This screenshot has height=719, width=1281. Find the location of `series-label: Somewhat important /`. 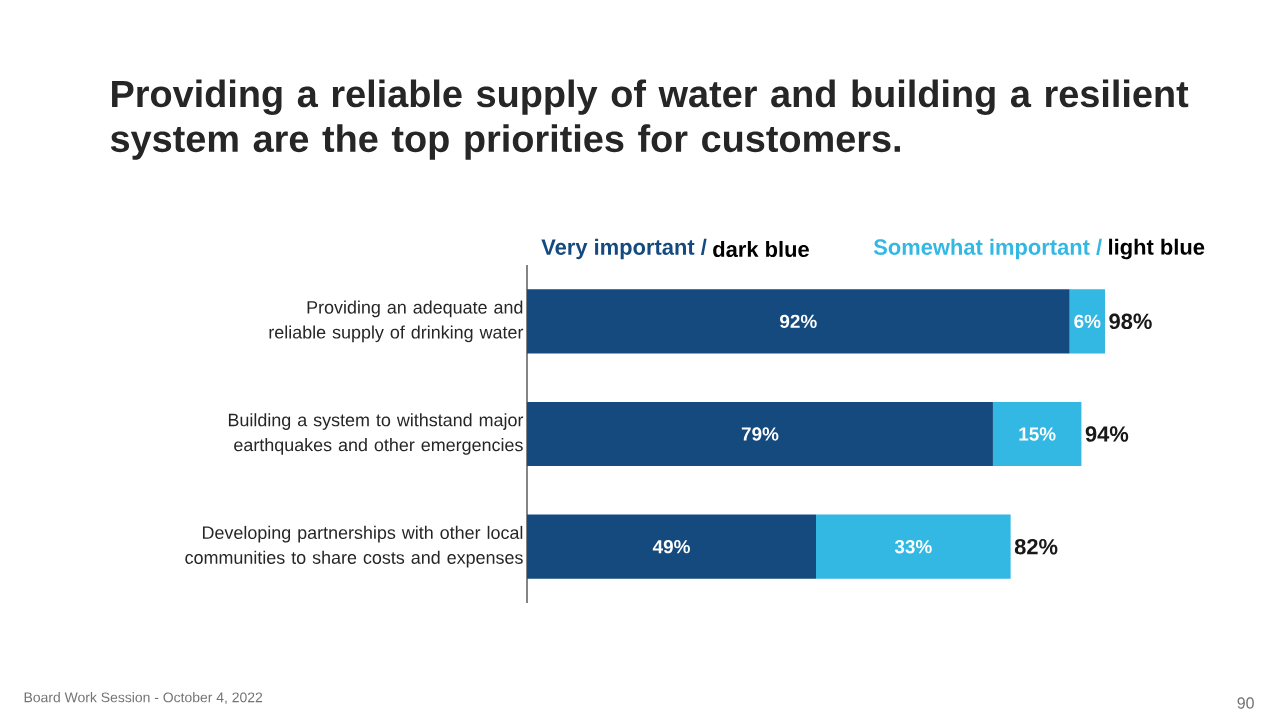

series-label: Somewhat important / is located at coordinates (987, 249).